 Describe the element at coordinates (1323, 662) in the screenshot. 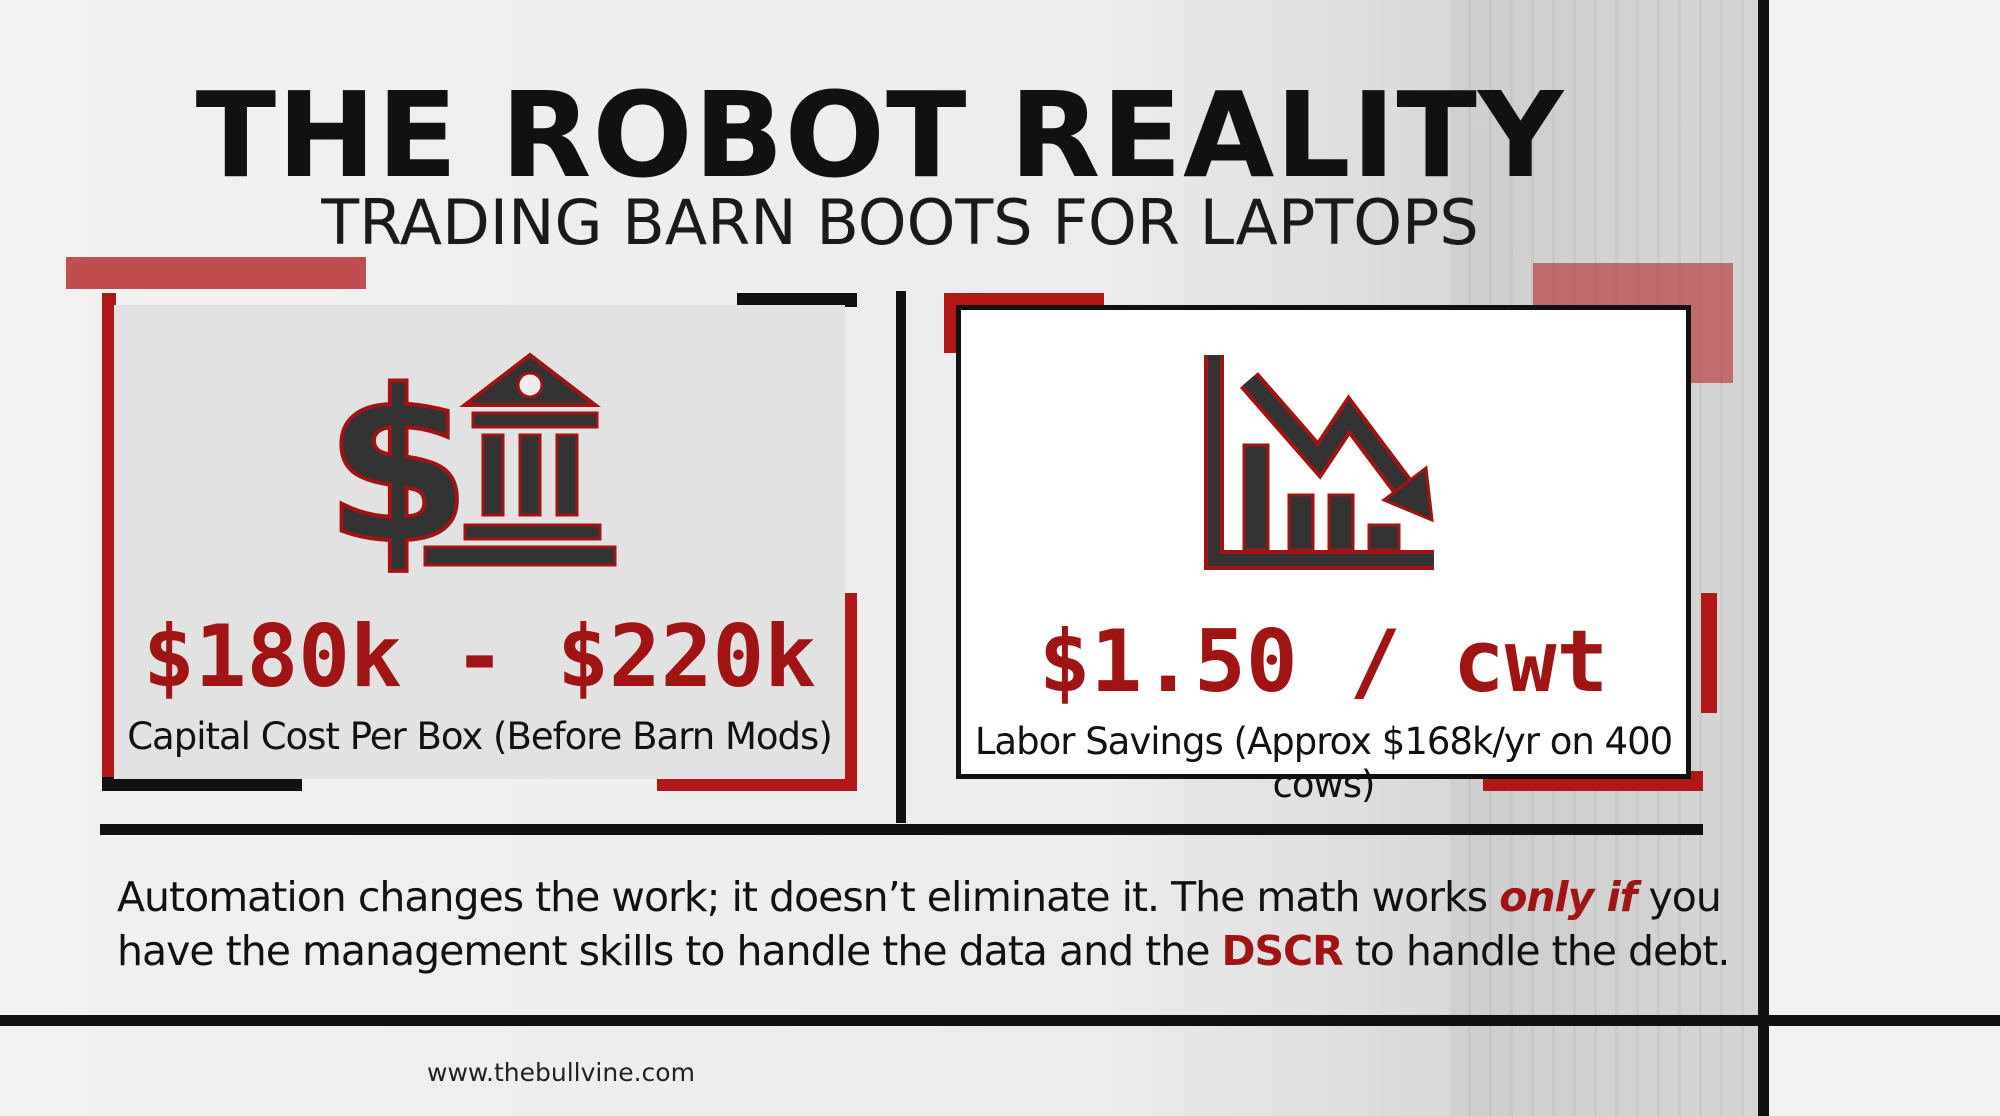

I see `labor-savings-value: $1.50 / cwt` at that location.